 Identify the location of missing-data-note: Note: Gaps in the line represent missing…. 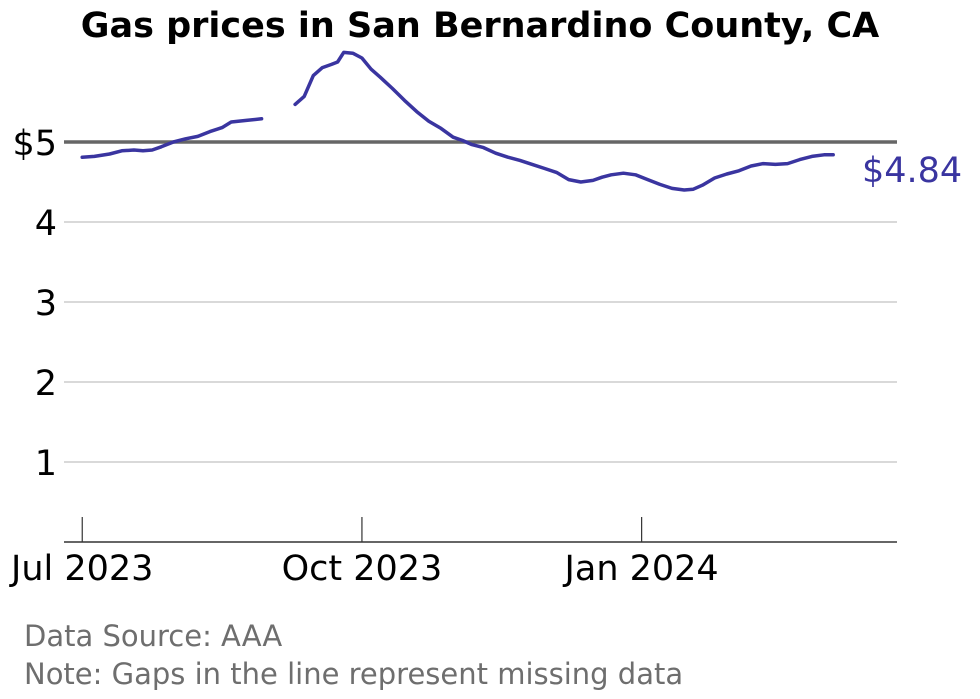
(353, 674).